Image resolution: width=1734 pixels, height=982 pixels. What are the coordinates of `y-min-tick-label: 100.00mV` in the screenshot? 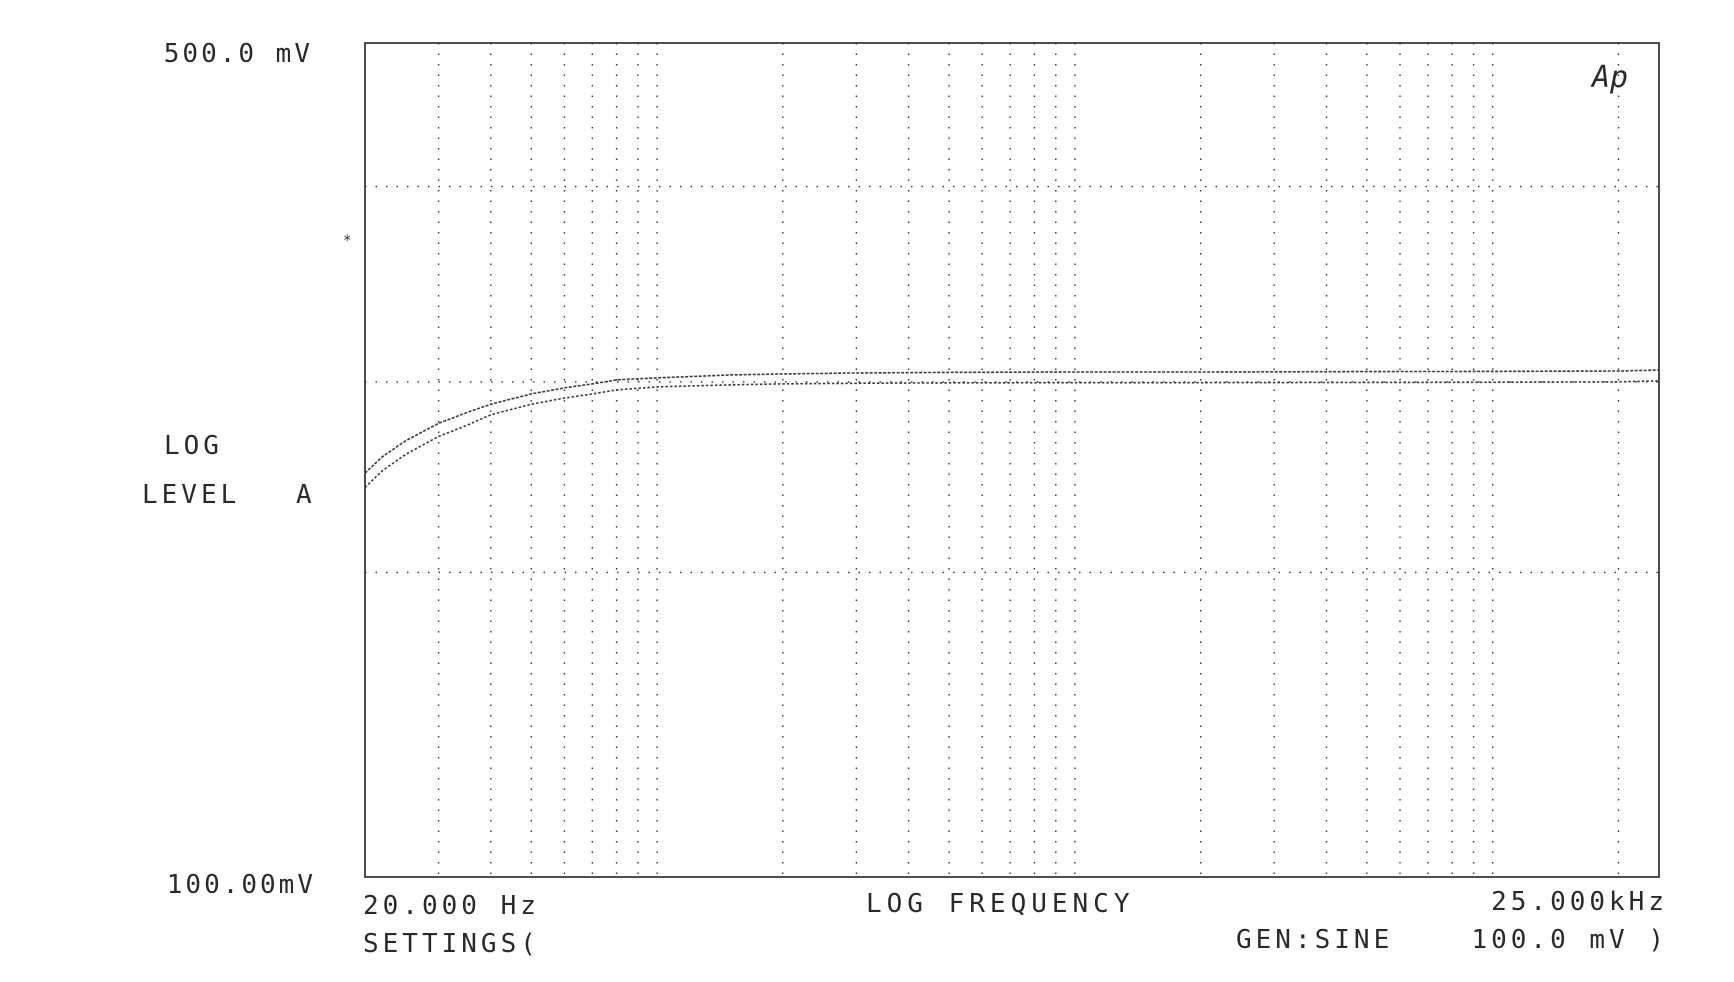 It's located at (241, 885).